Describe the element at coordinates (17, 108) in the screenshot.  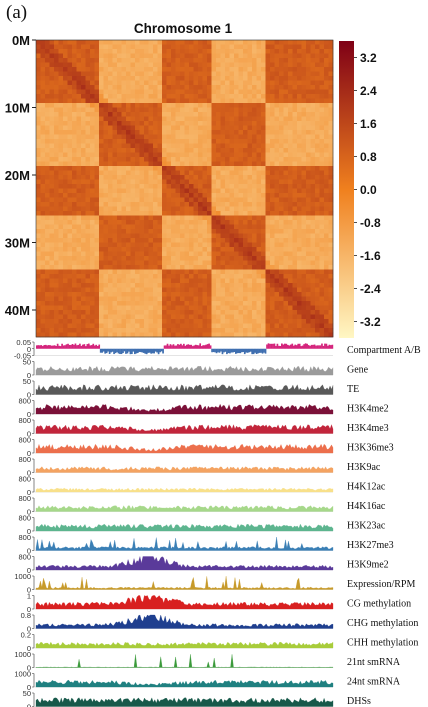
I see `heatmap-y-tick-label: 10M` at that location.